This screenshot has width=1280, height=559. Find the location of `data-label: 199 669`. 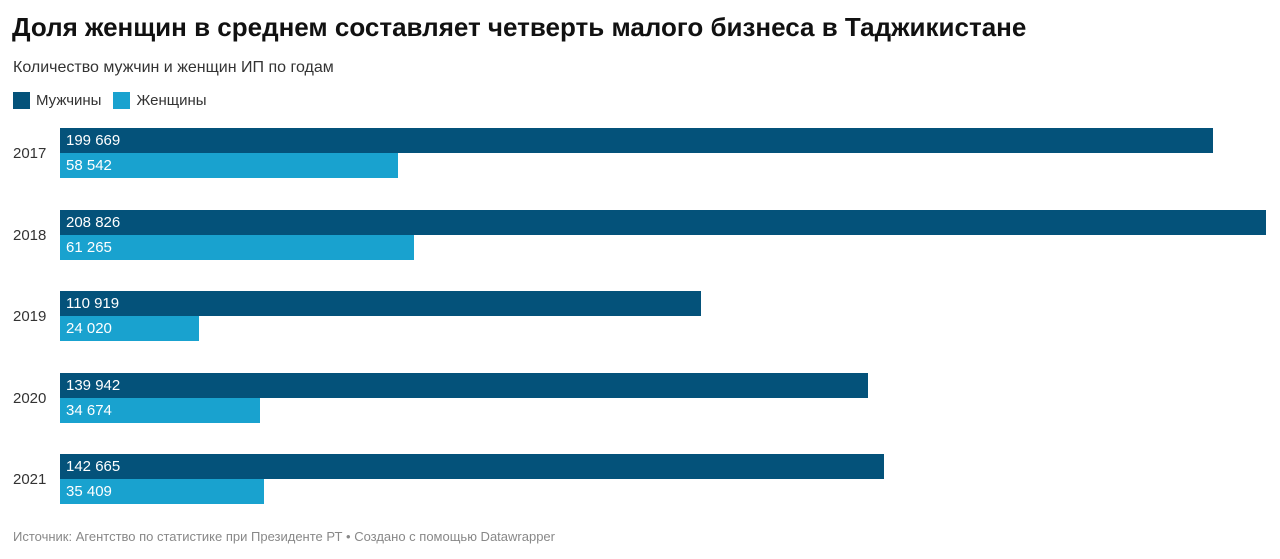

data-label: 199 669 is located at coordinates (93, 140).